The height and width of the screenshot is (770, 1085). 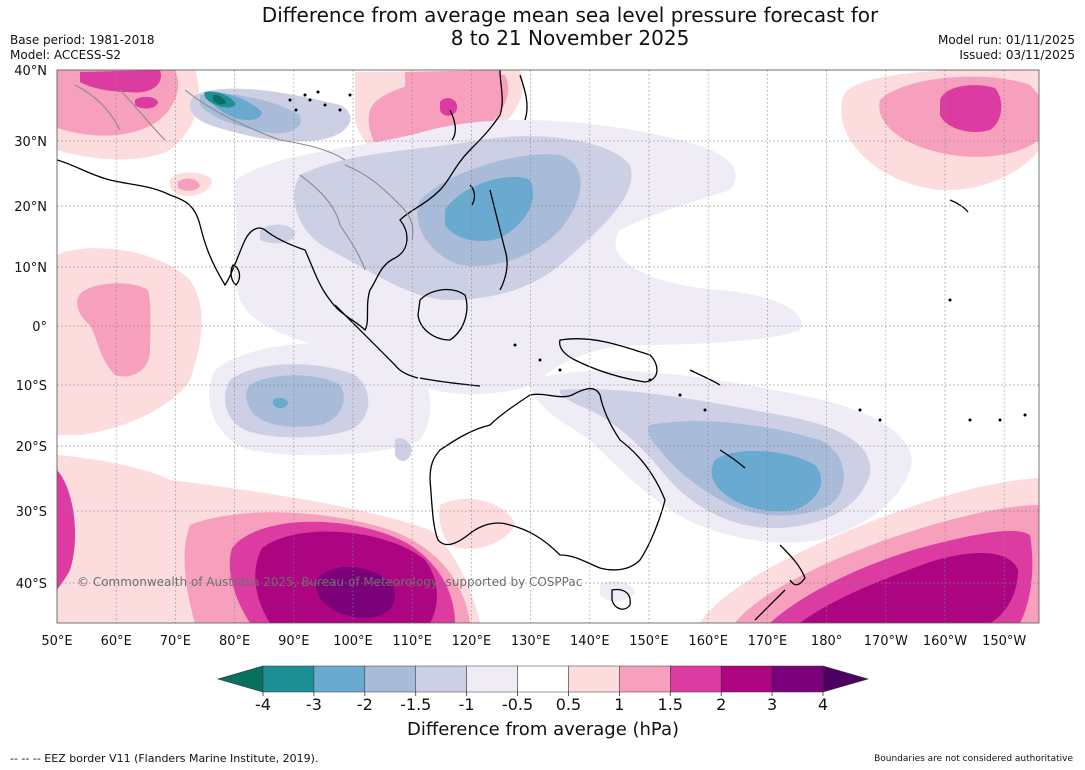 What do you see at coordinates (886, 641) in the screenshot?
I see `lon-label: 170°W` at bounding box center [886, 641].